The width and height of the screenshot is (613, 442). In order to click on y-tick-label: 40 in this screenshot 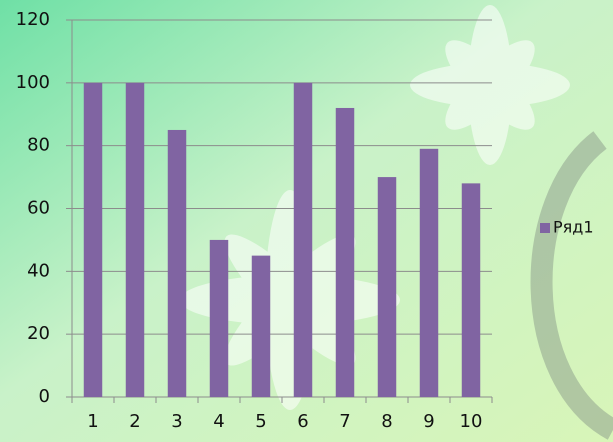, I will do `click(38, 270)`.